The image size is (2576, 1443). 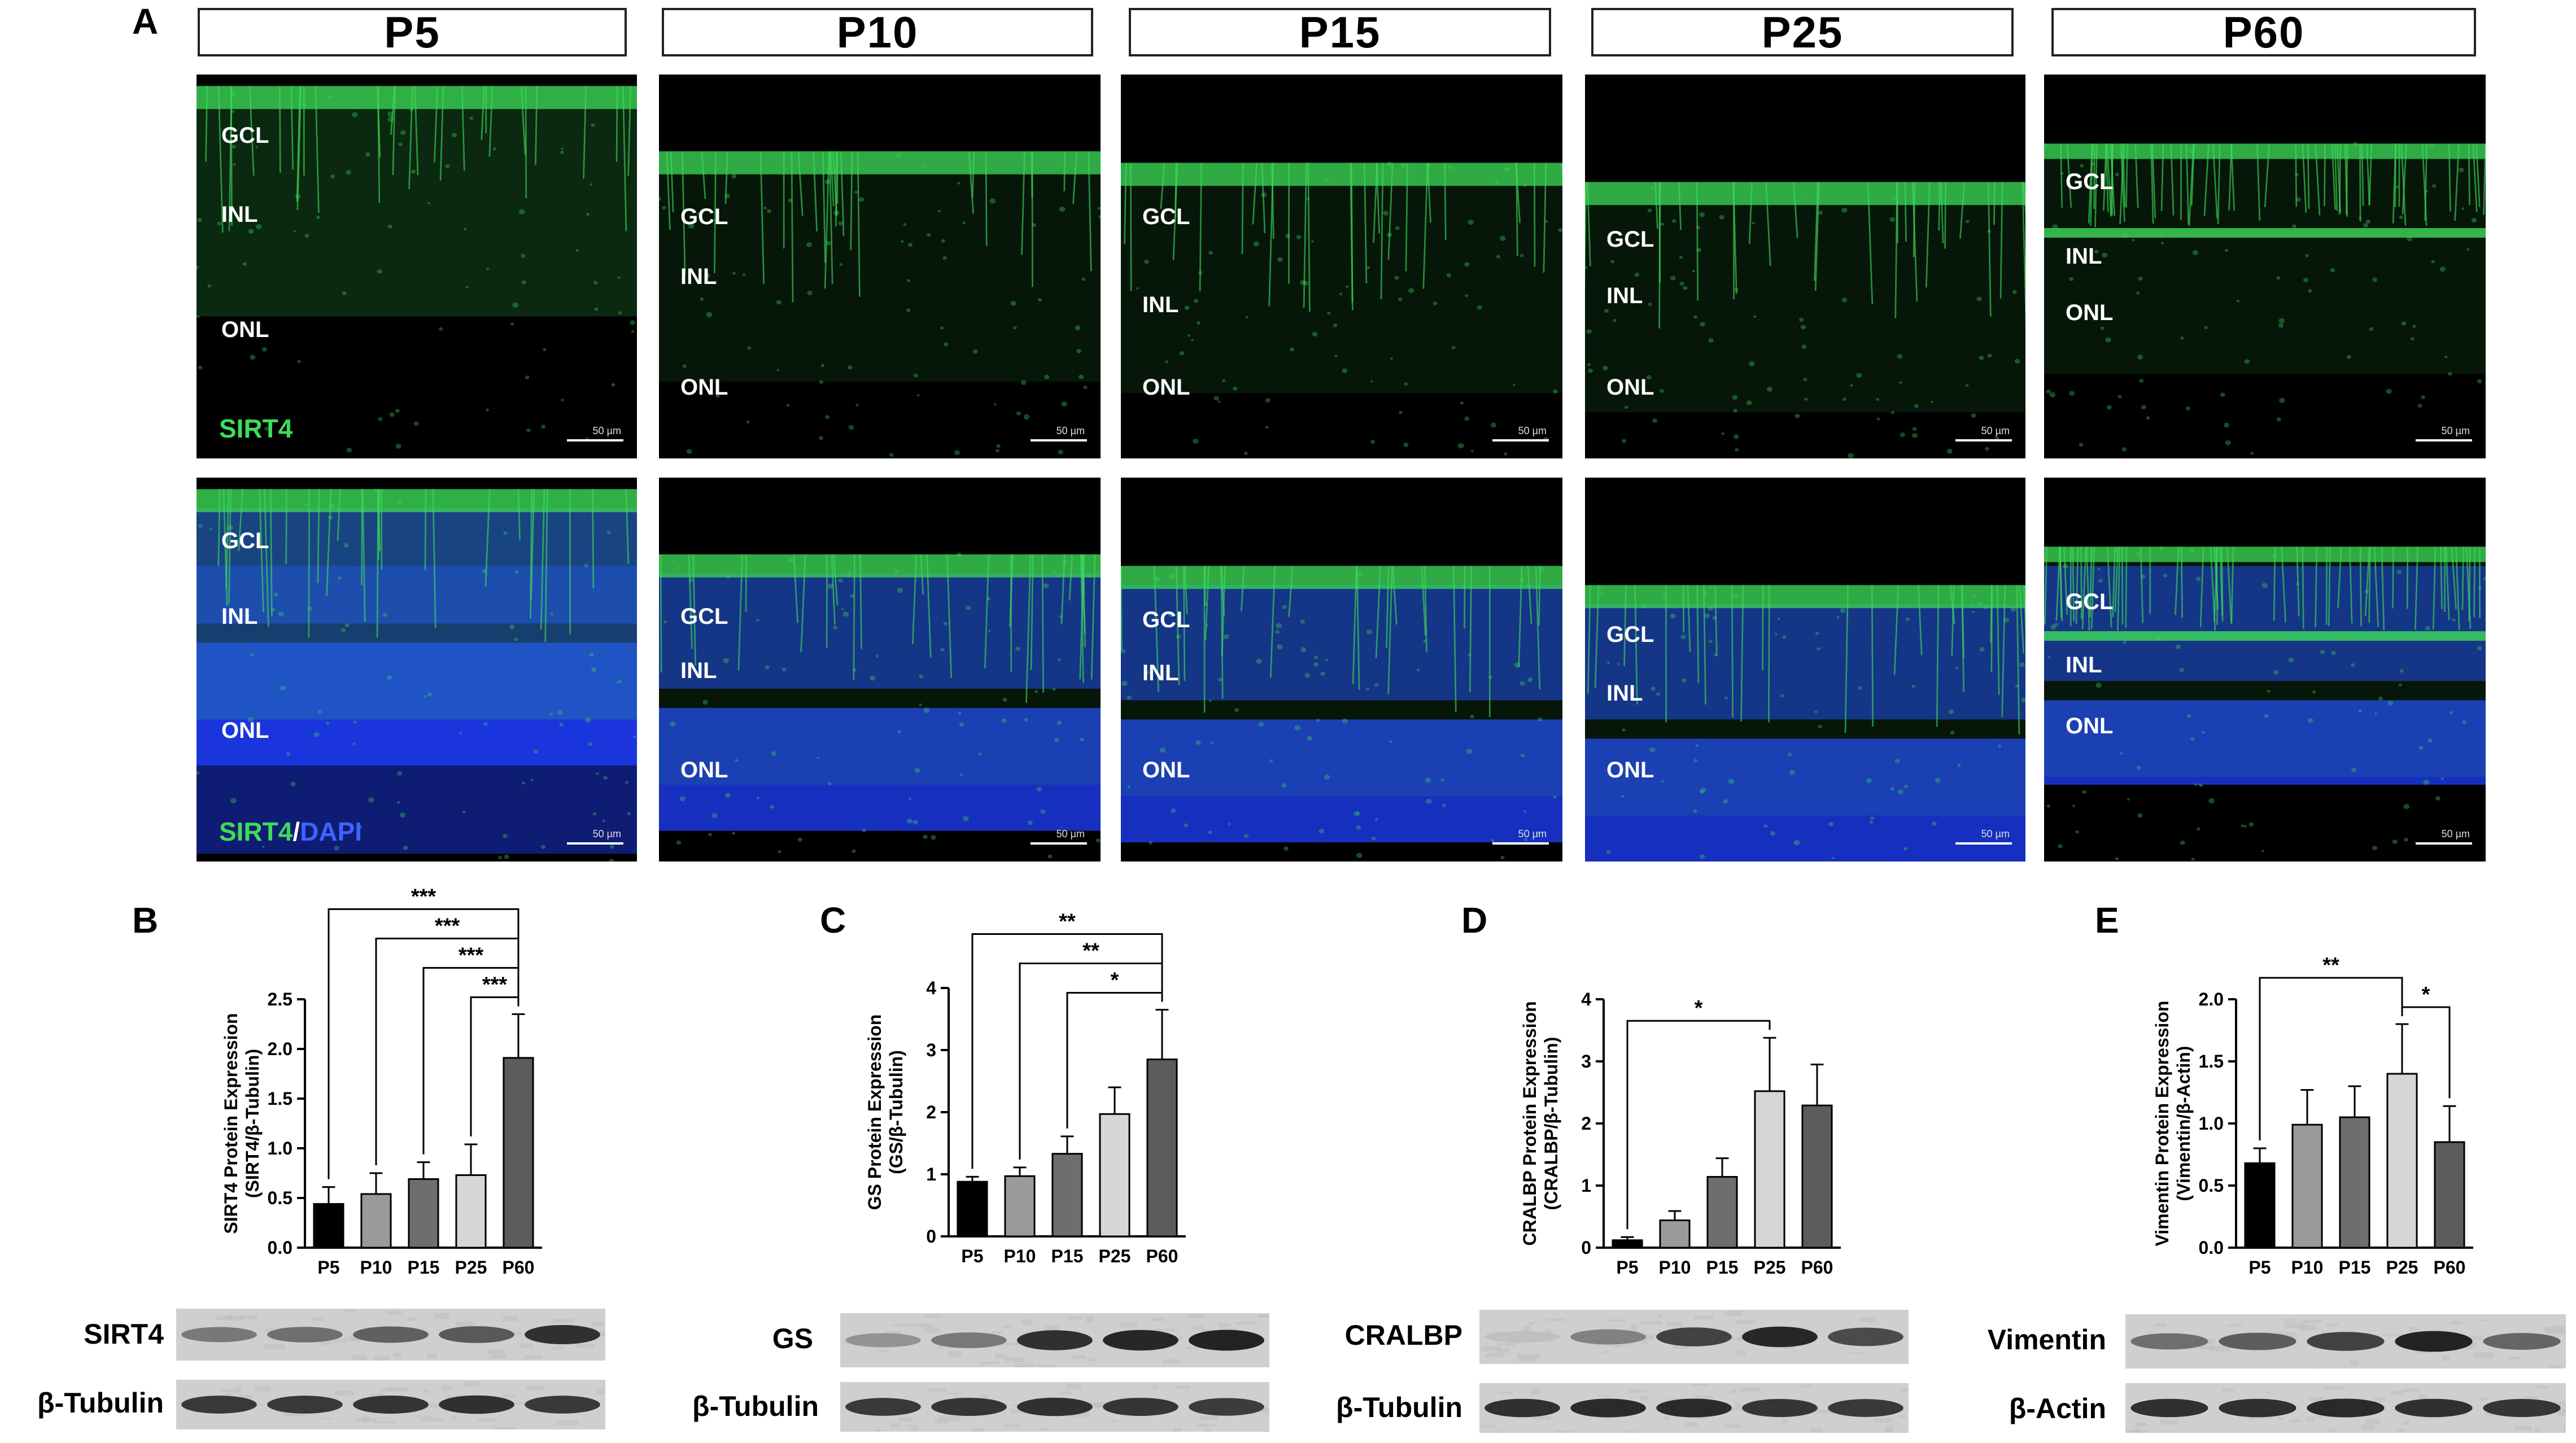 What do you see at coordinates (1162, 1148) in the screenshot?
I see `bar-p60` at bounding box center [1162, 1148].